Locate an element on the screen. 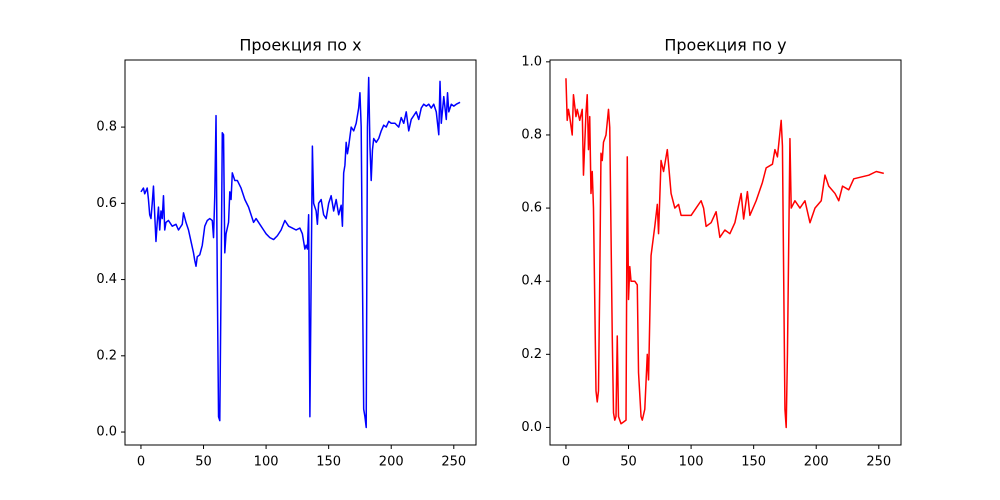  y-tick-label: 1.0 is located at coordinates (531, 61).